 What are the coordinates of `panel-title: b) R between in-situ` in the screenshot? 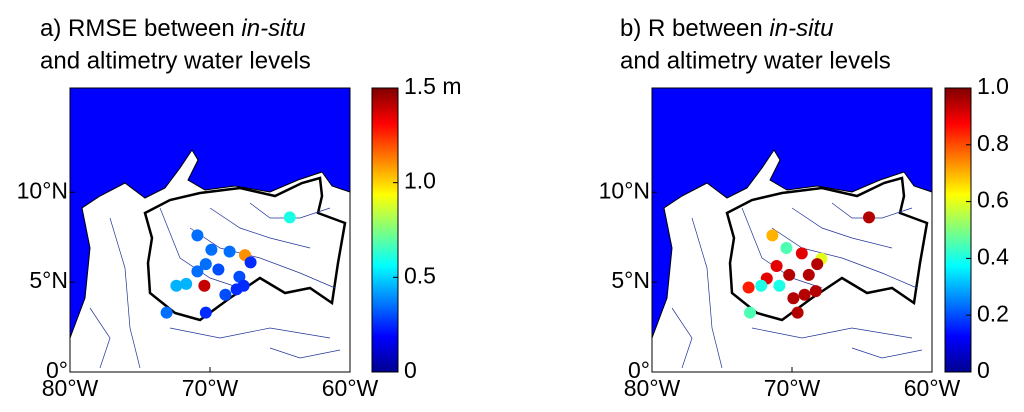 It's located at (726, 28).